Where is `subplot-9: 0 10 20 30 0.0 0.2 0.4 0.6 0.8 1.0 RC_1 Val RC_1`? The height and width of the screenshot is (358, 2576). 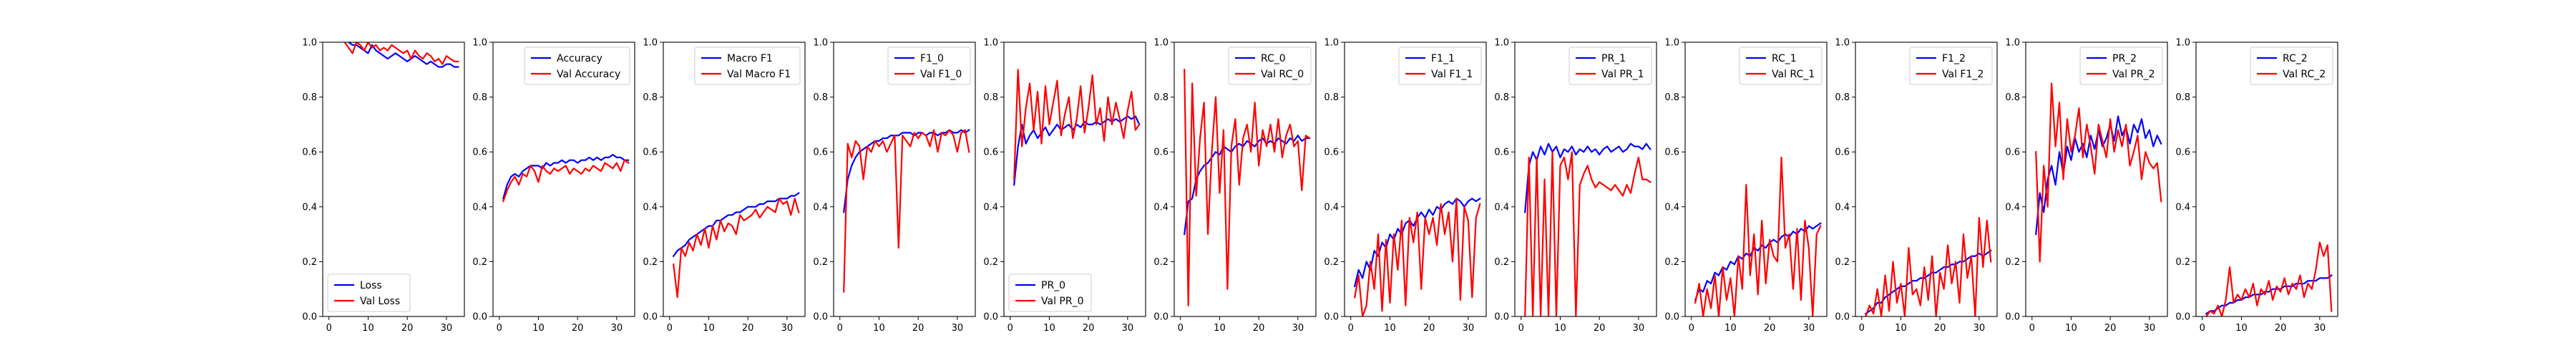 subplot-9: 0 10 20 30 0.0 0.2 0.4 0.6 0.8 1.0 RC_1 Val RC_1 is located at coordinates (1746, 186).